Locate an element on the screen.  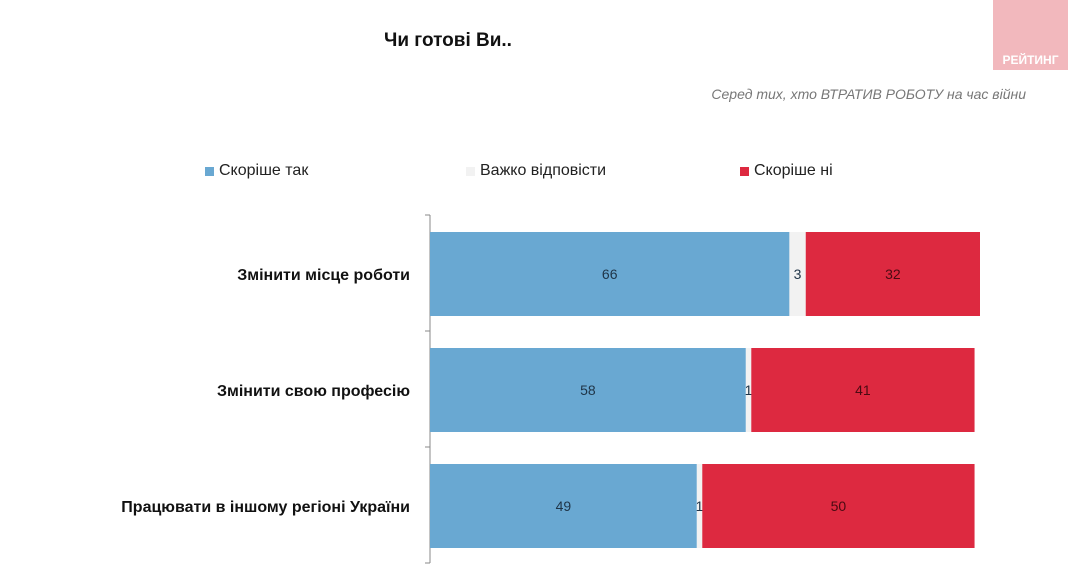
data-label: 58 is located at coordinates (588, 390).